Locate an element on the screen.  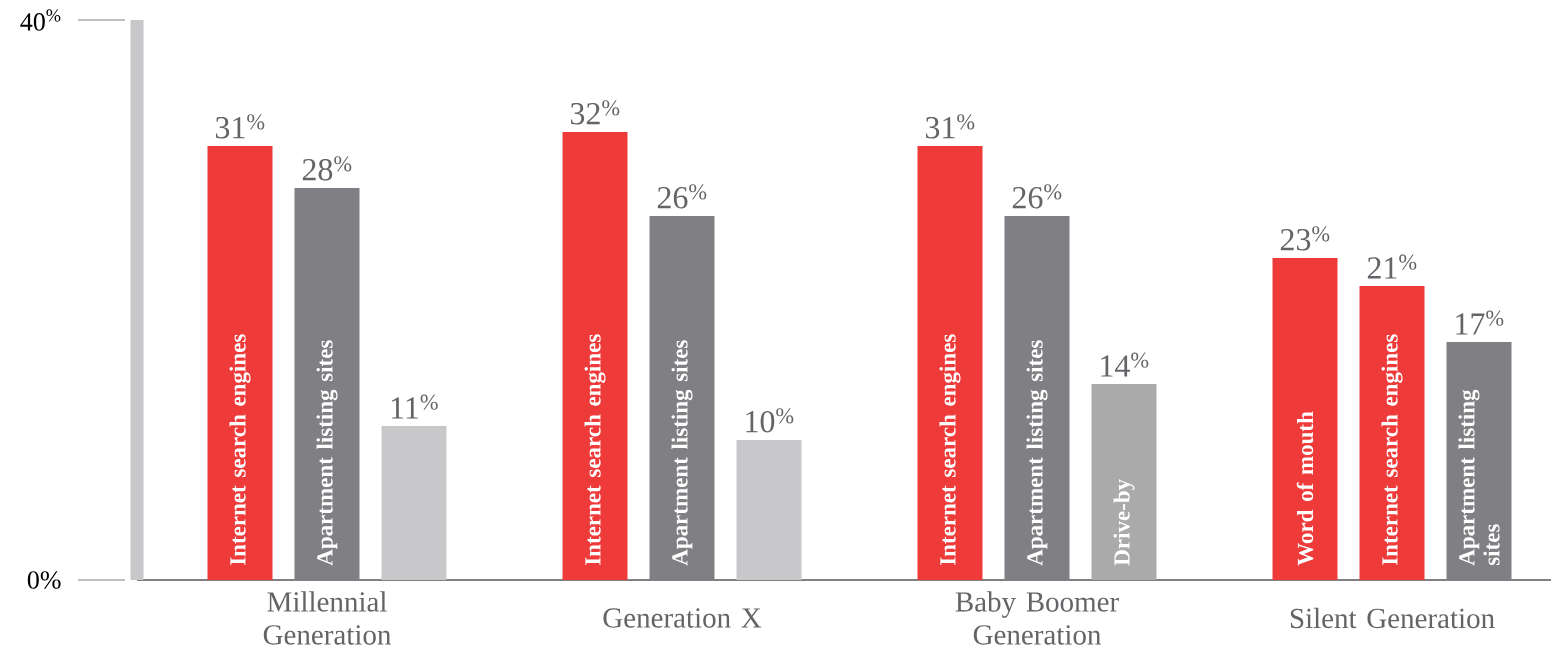
x-tick-label: Millennial Generation is located at coordinates (327, 618).